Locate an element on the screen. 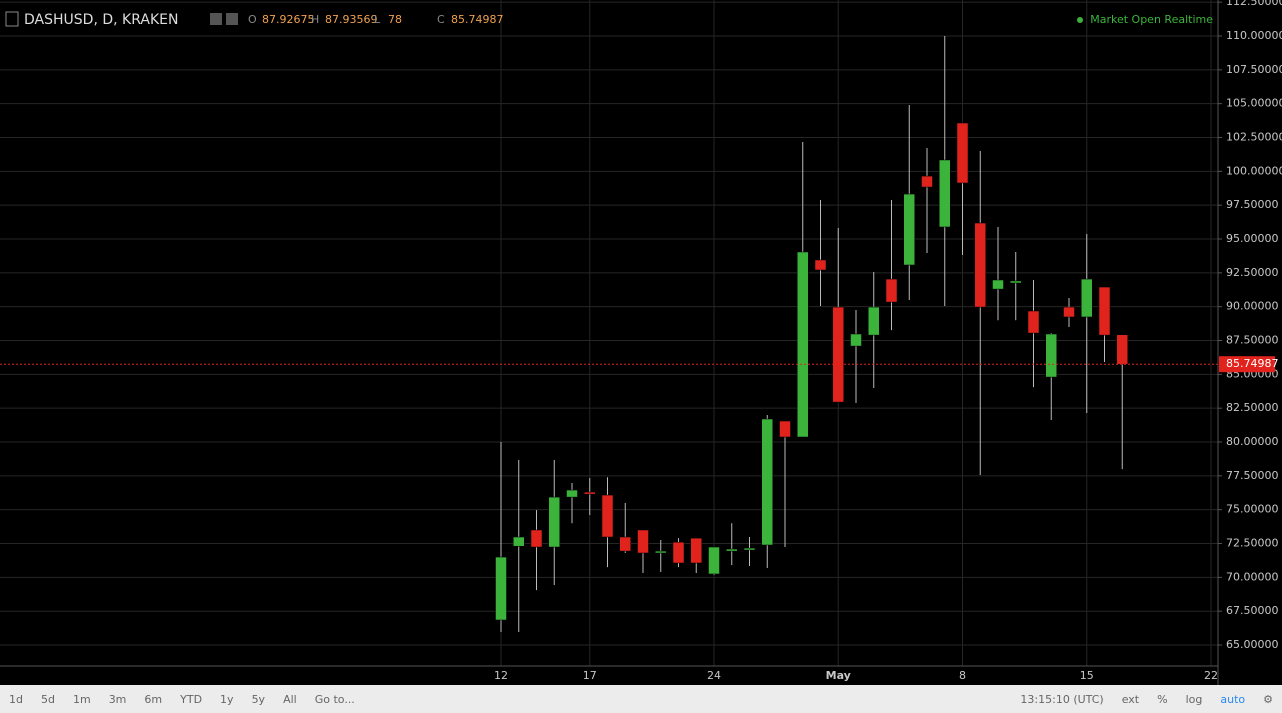 The height and width of the screenshot is (713, 1282). clock: 13:15:10 (UTC) is located at coordinates (1062, 699).